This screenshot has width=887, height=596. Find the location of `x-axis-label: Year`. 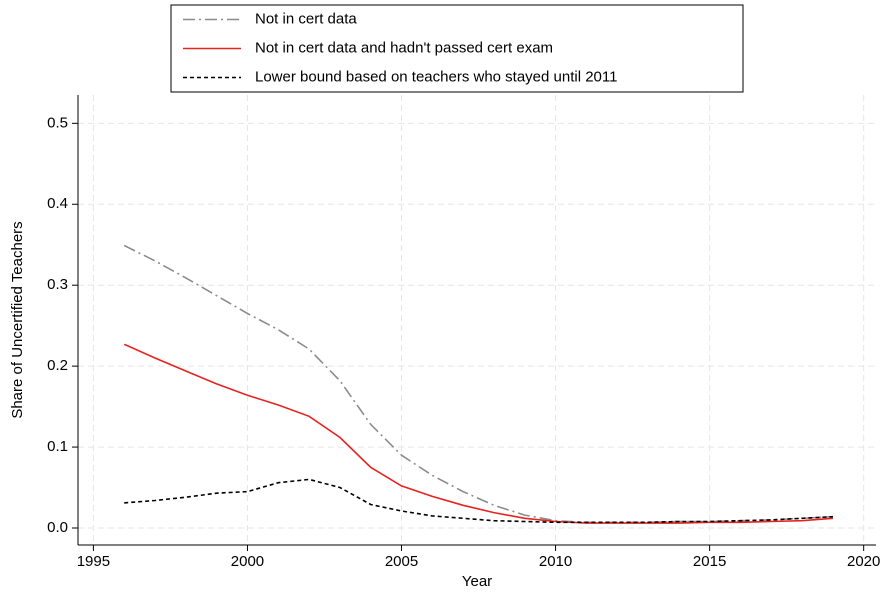

x-axis-label: Year is located at coordinates (477, 581).